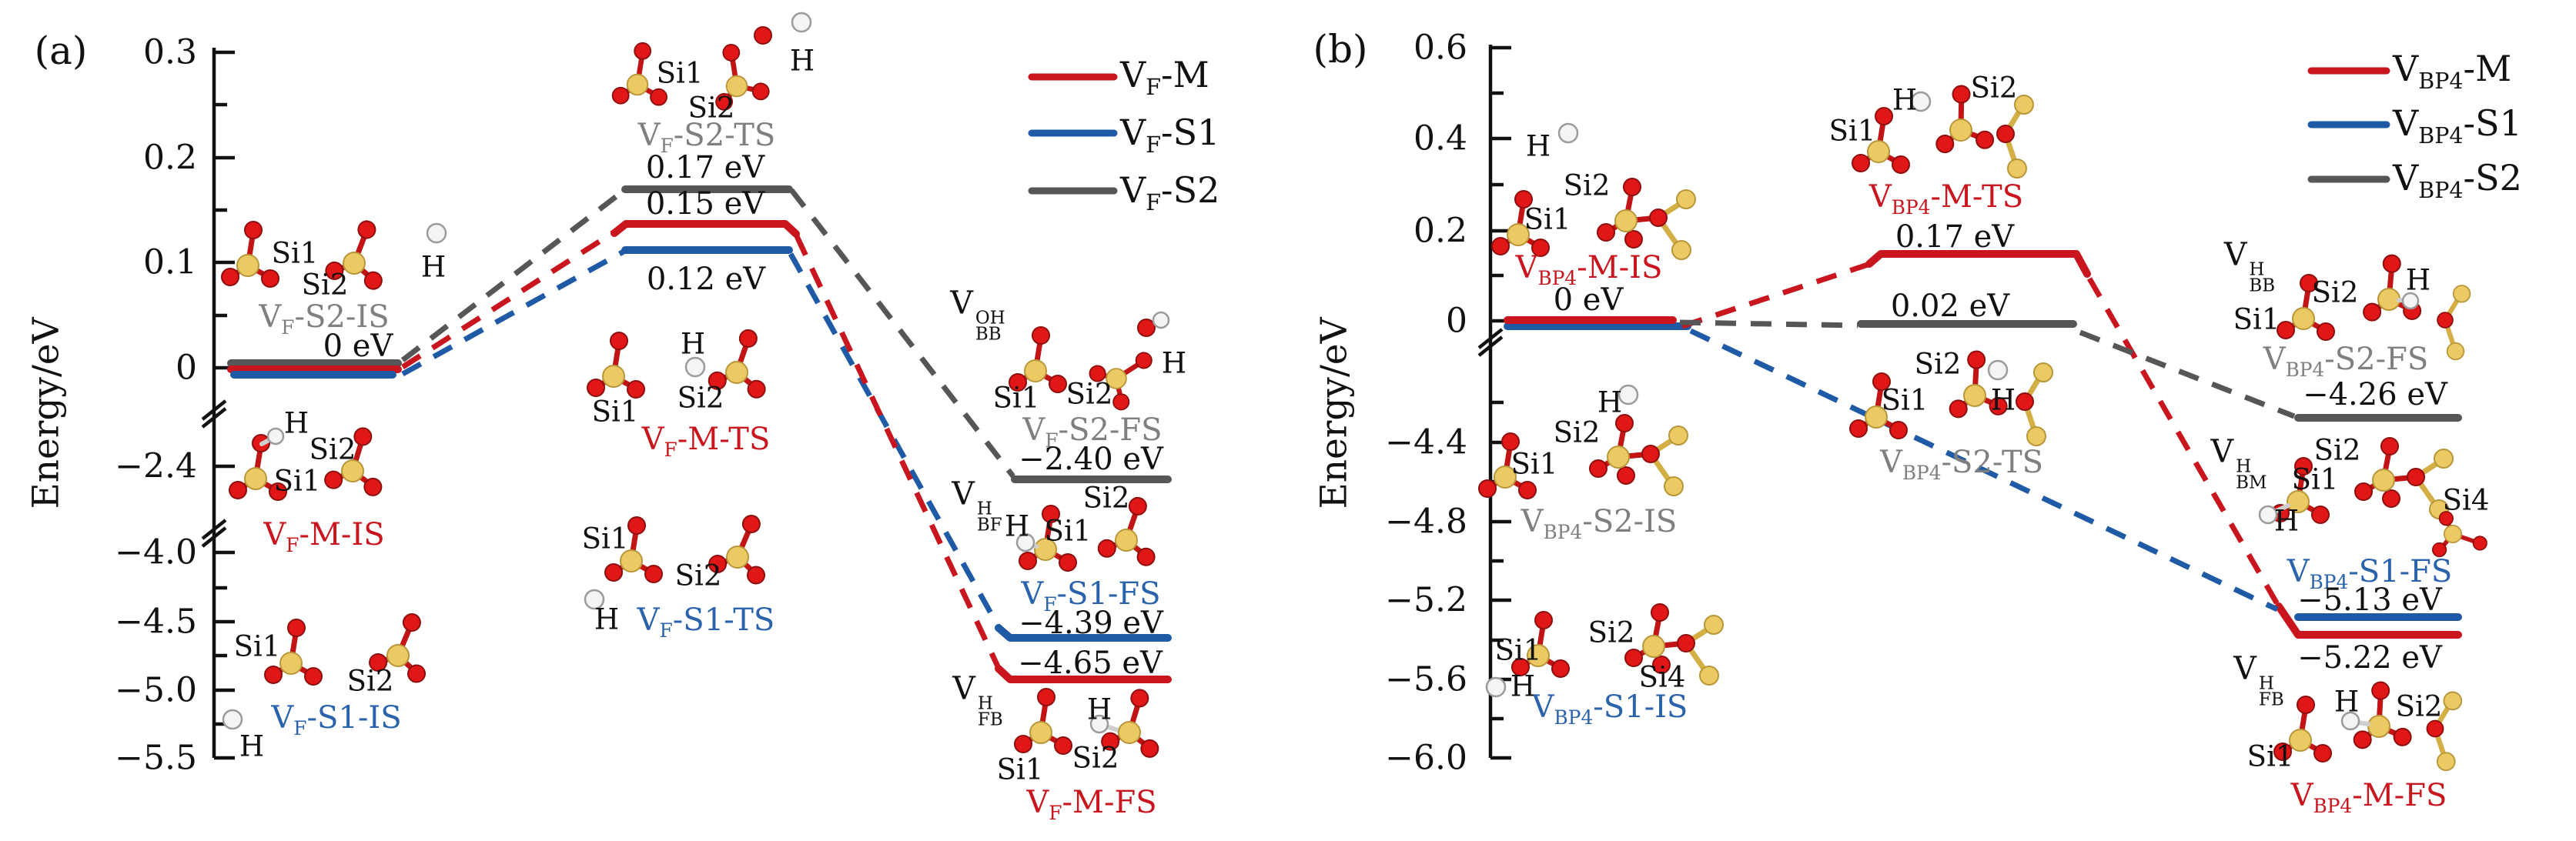  What do you see at coordinates (1769, 324) in the screenshot?
I see `b-path-s2-flat` at bounding box center [1769, 324].